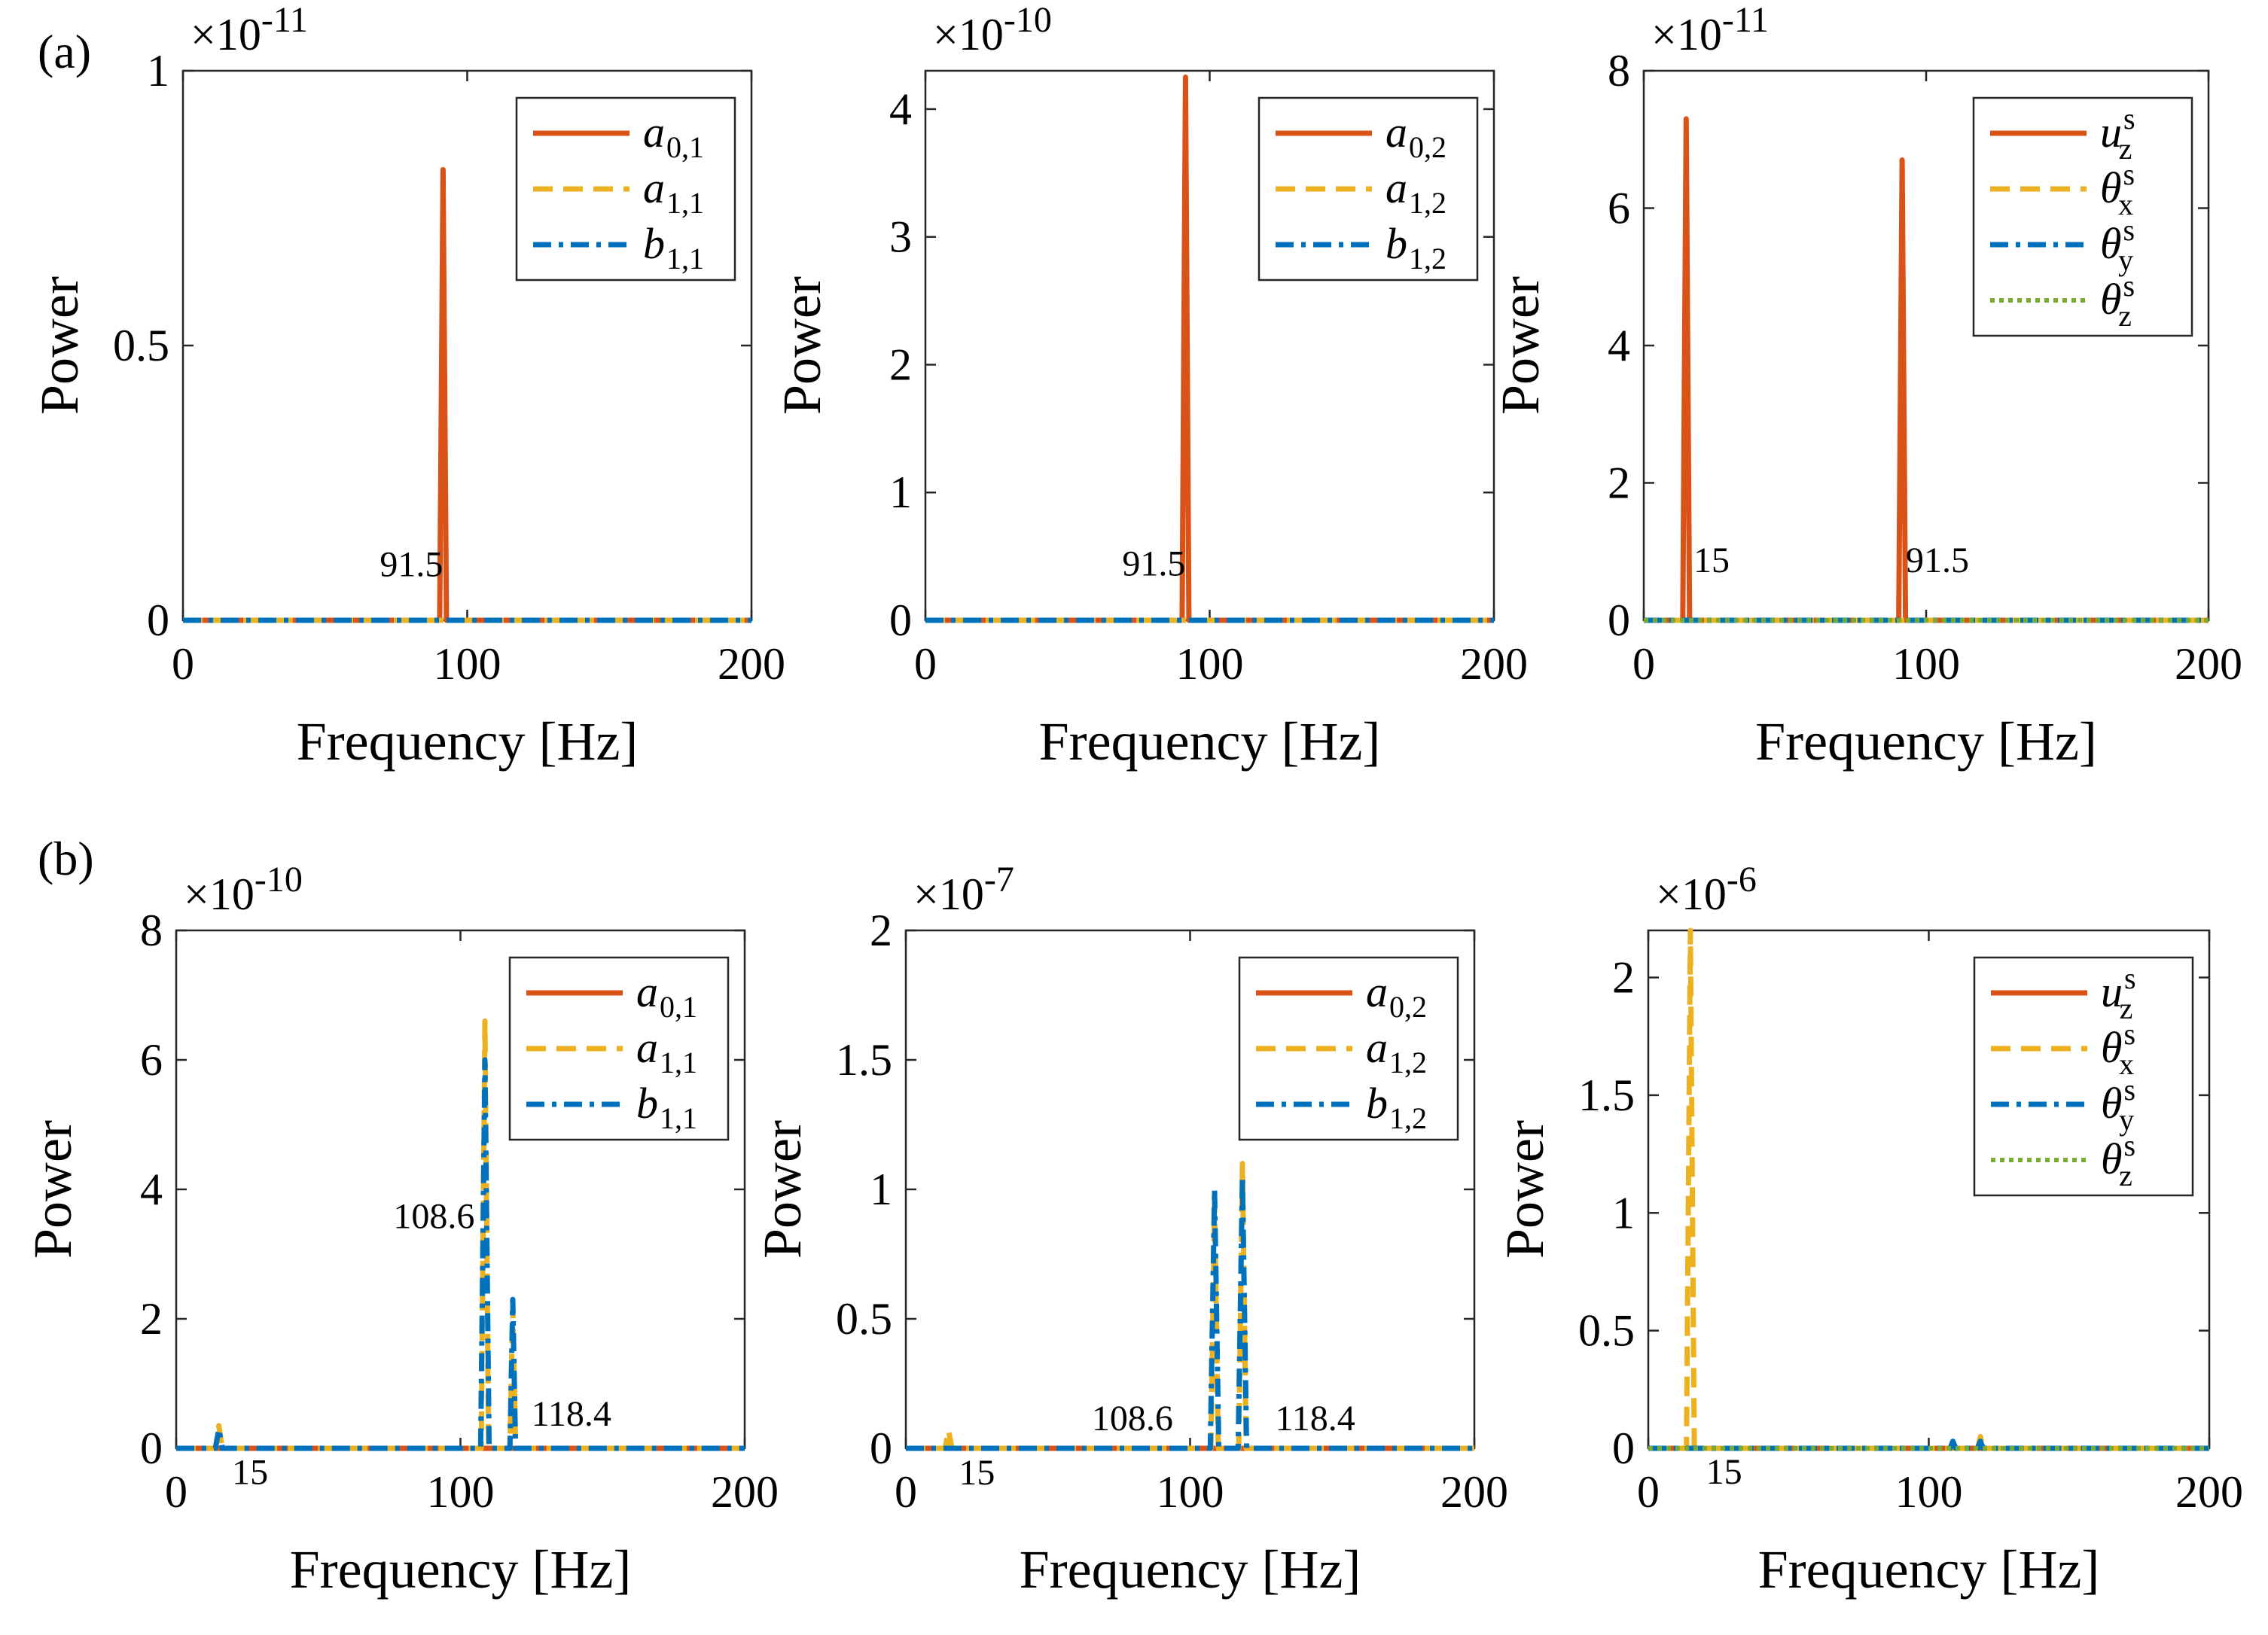 The image size is (2268, 1635). I want to click on legend: us zθs xθs yθs z, so click(2082, 217).